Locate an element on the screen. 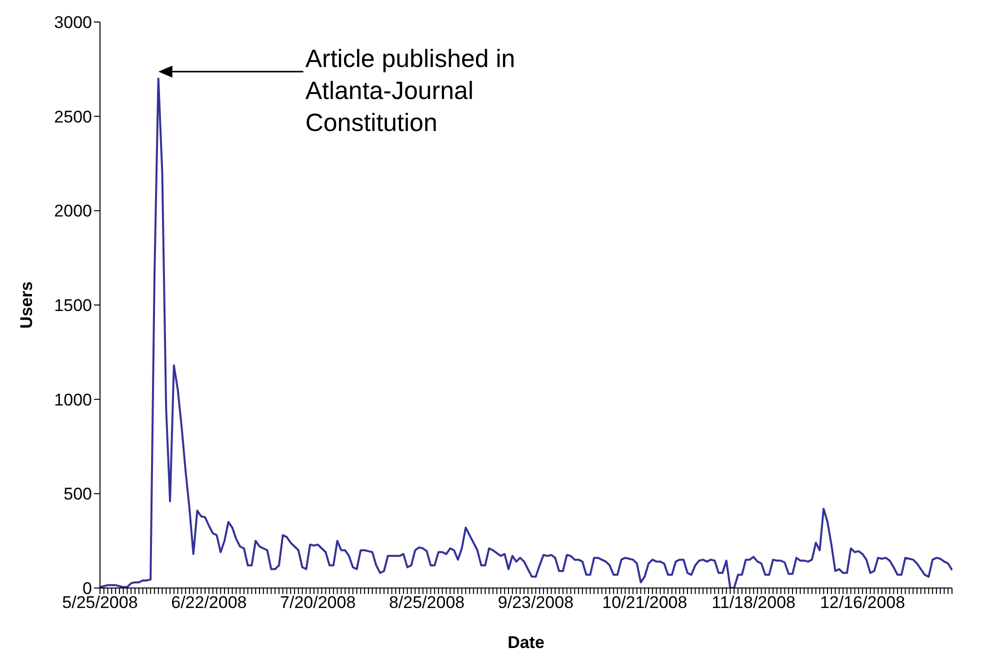  x-tick-label: 9/23/2008 is located at coordinates (536, 602).